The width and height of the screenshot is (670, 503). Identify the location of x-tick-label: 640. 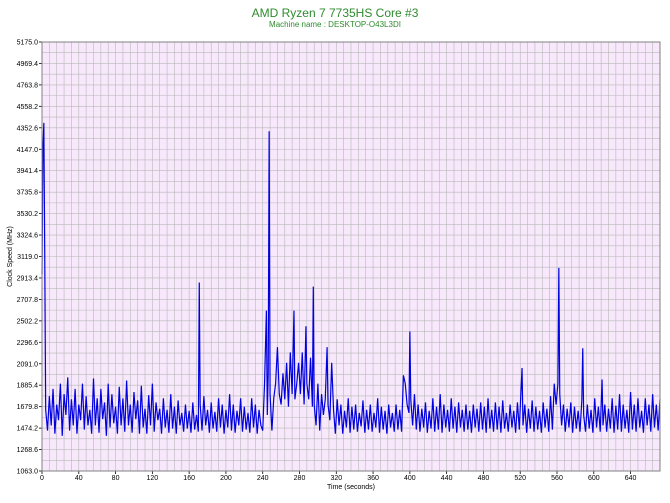
(631, 478).